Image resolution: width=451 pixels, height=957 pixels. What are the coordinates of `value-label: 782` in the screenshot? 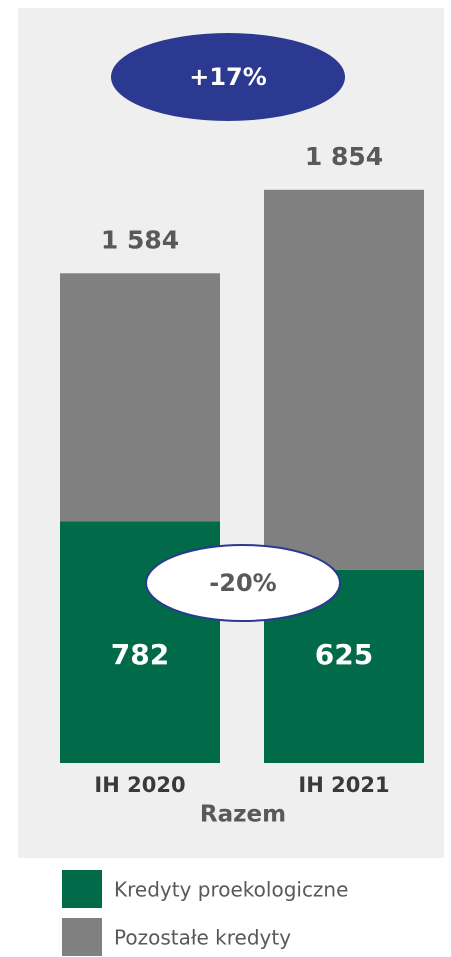 It's located at (140, 654).